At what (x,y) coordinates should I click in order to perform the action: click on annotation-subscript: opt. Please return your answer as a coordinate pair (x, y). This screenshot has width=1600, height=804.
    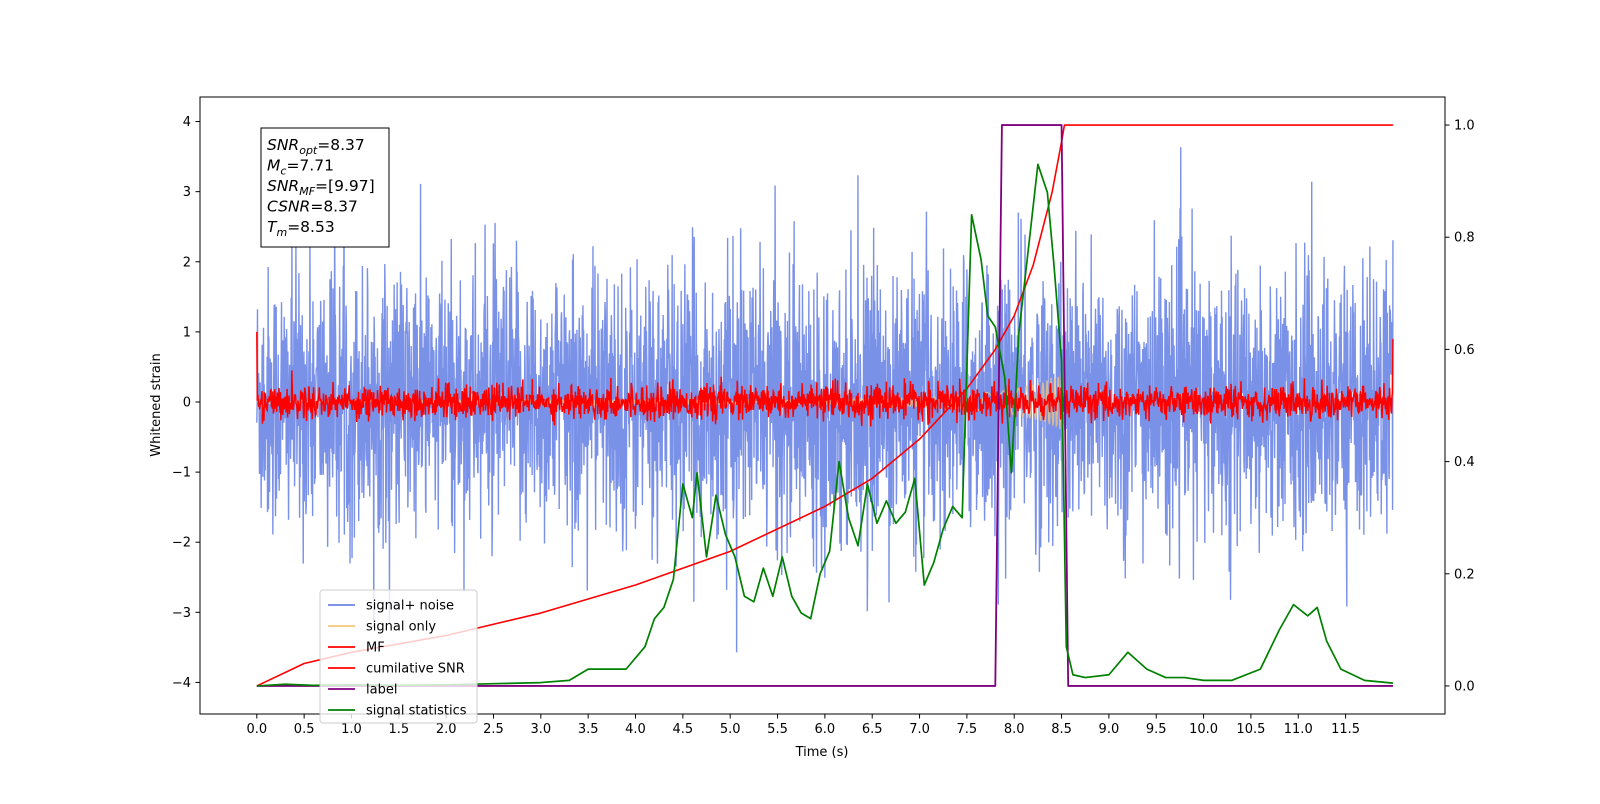
    Looking at the image, I should click on (308, 150).